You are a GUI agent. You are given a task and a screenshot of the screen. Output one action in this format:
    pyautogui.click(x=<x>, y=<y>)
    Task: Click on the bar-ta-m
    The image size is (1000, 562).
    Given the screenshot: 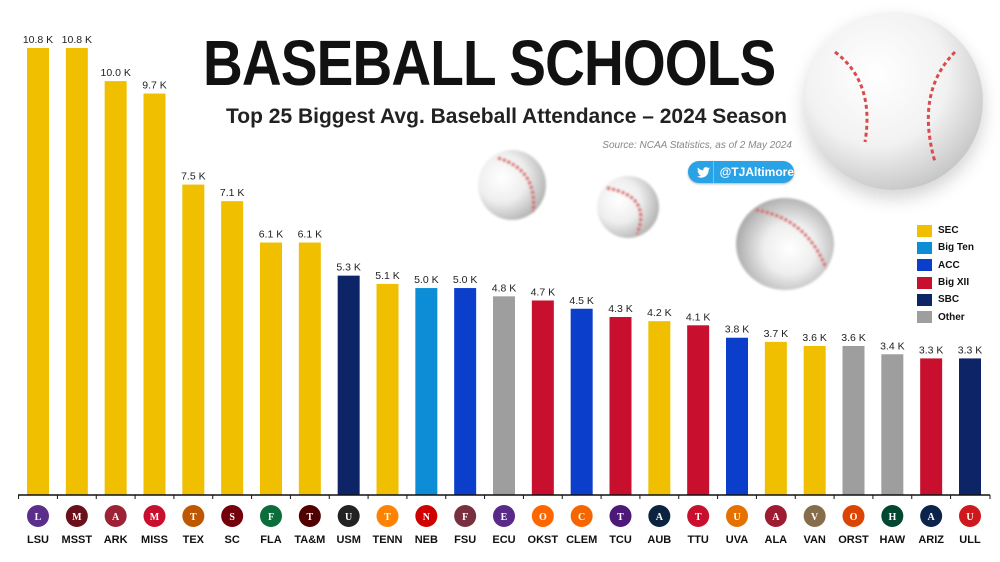 What is the action you would take?
    pyautogui.click(x=309, y=368)
    